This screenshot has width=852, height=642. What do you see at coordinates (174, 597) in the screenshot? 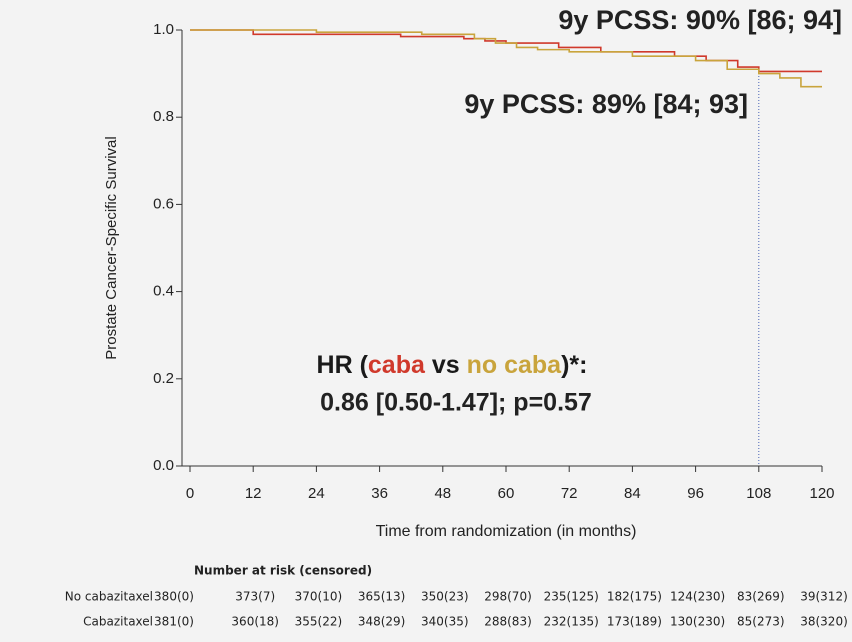
I see `risk-cell: 380(0)` at bounding box center [174, 597].